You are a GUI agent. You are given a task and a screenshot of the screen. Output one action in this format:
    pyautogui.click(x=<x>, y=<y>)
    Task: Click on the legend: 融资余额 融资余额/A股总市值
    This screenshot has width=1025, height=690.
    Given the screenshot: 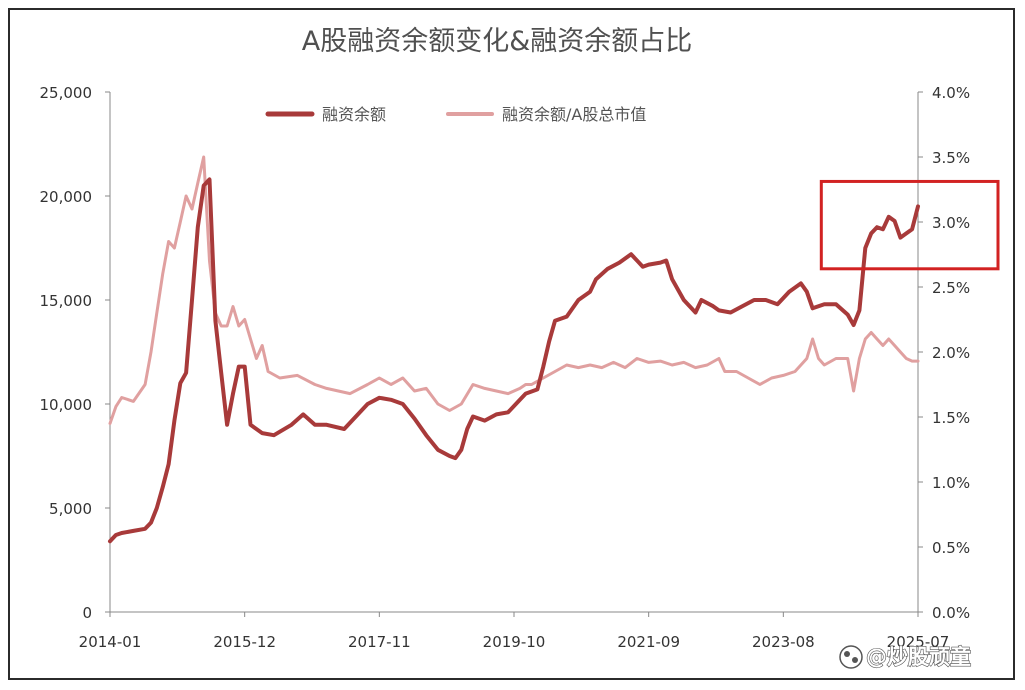 What is the action you would take?
    pyautogui.click(x=455, y=114)
    